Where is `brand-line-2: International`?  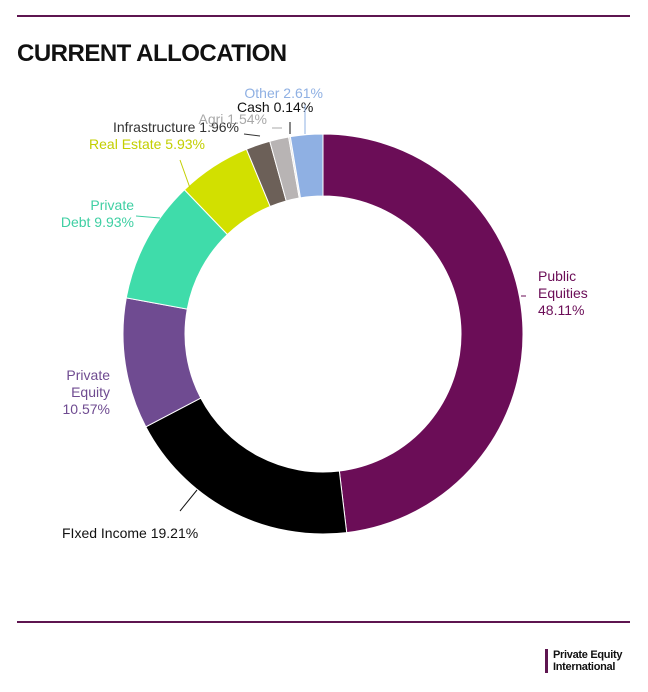 brand-line-2: International is located at coordinates (584, 667).